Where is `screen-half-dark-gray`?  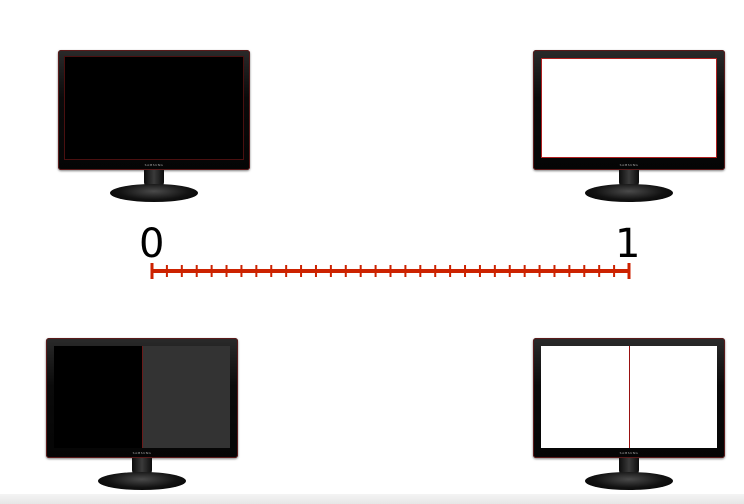 screen-half-dark-gray is located at coordinates (186, 397).